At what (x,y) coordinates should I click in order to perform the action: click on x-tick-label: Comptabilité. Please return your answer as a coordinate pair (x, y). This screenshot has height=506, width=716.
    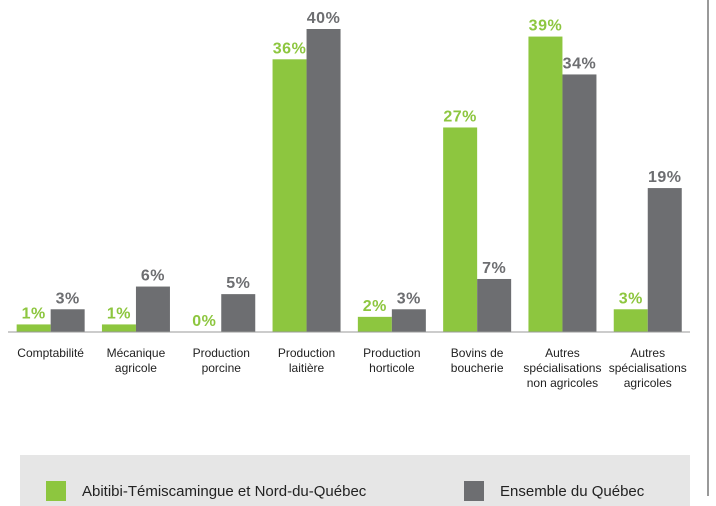
    Looking at the image, I should click on (50, 353).